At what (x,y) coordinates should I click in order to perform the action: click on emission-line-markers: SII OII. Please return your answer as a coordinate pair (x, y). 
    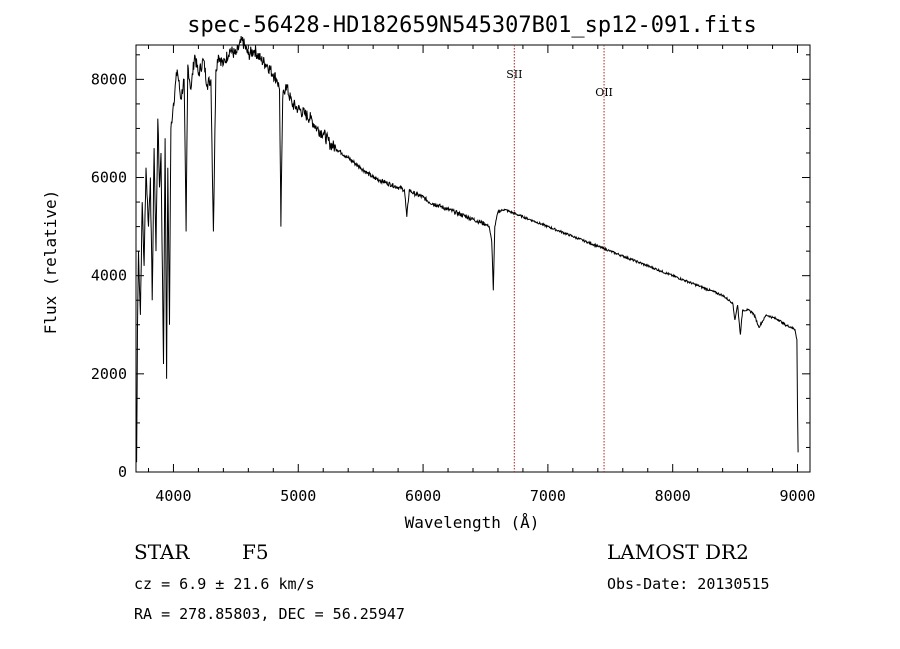
    Looking at the image, I should click on (559, 258).